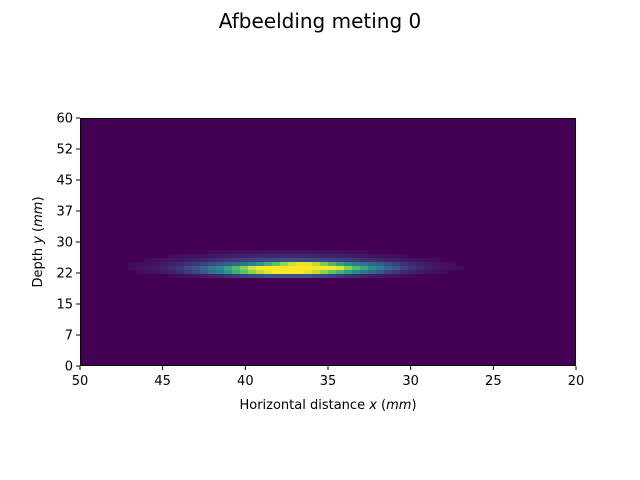  I want to click on x-tick-label: 25, so click(493, 381).